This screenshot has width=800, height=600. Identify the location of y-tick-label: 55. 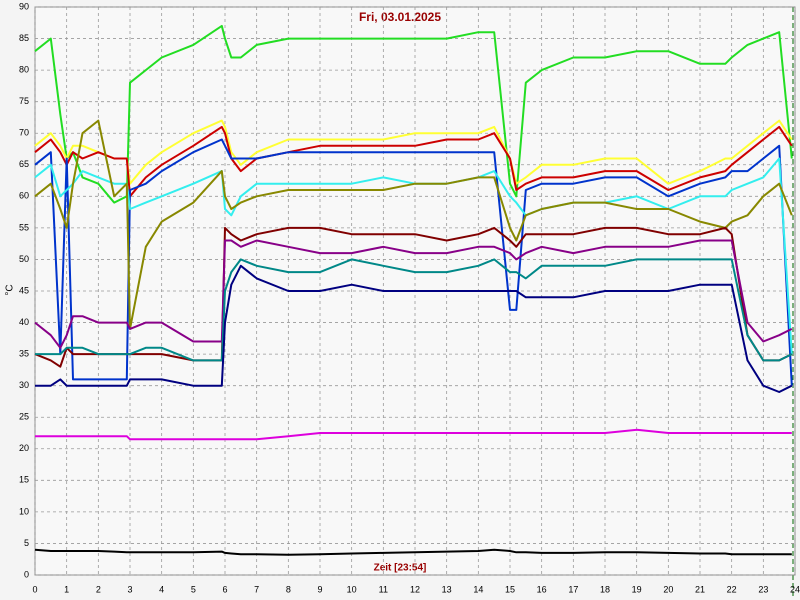
(24, 227).